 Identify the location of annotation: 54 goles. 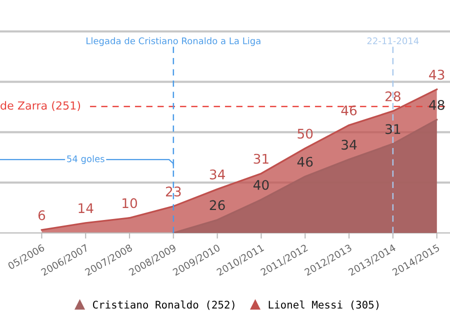
(85, 159).